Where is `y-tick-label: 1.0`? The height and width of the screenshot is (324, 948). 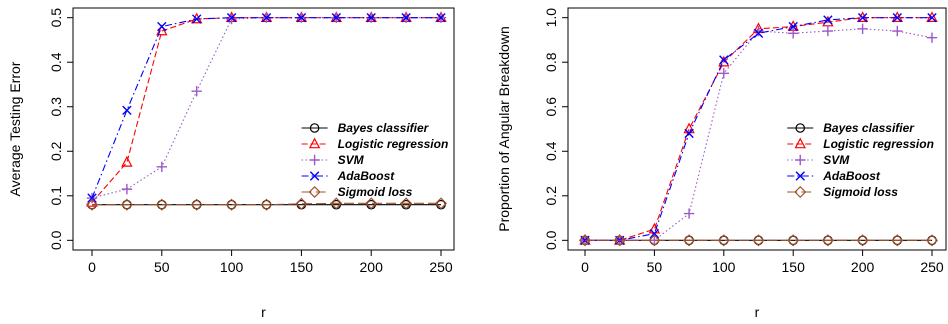 y-tick-label: 1.0 is located at coordinates (551, 18).